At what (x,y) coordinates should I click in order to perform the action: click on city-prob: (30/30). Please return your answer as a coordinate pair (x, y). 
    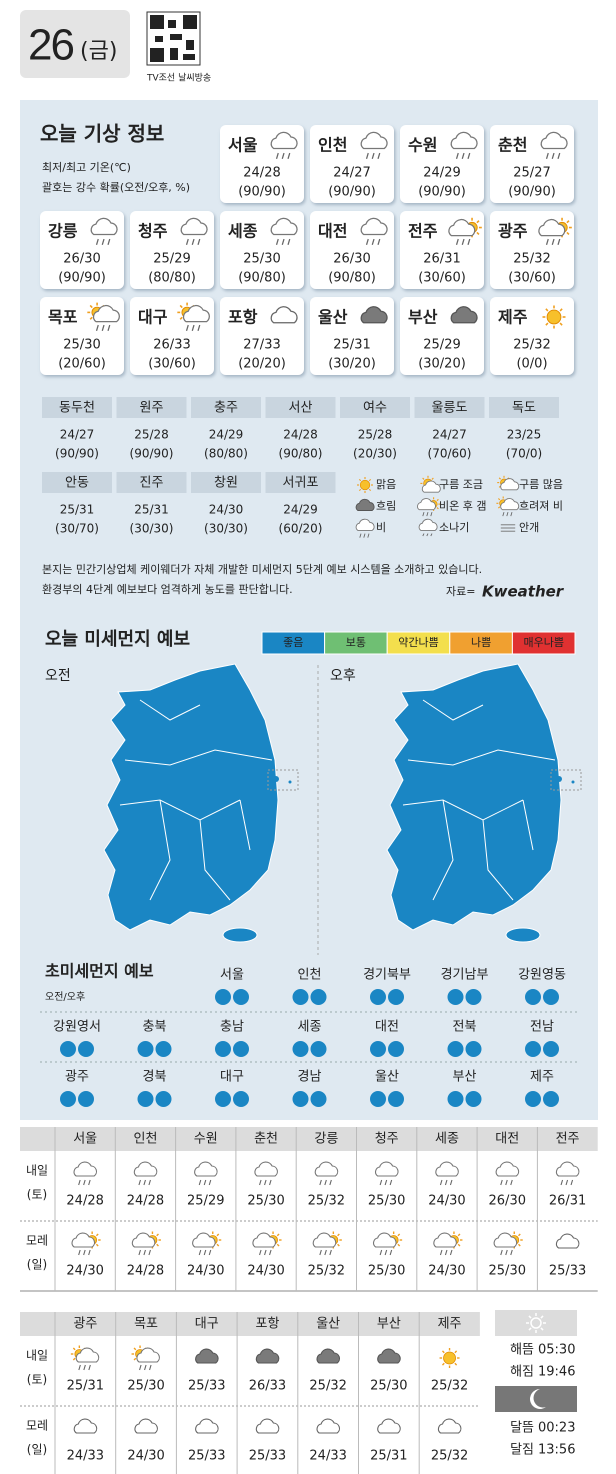
    Looking at the image, I should click on (226, 529).